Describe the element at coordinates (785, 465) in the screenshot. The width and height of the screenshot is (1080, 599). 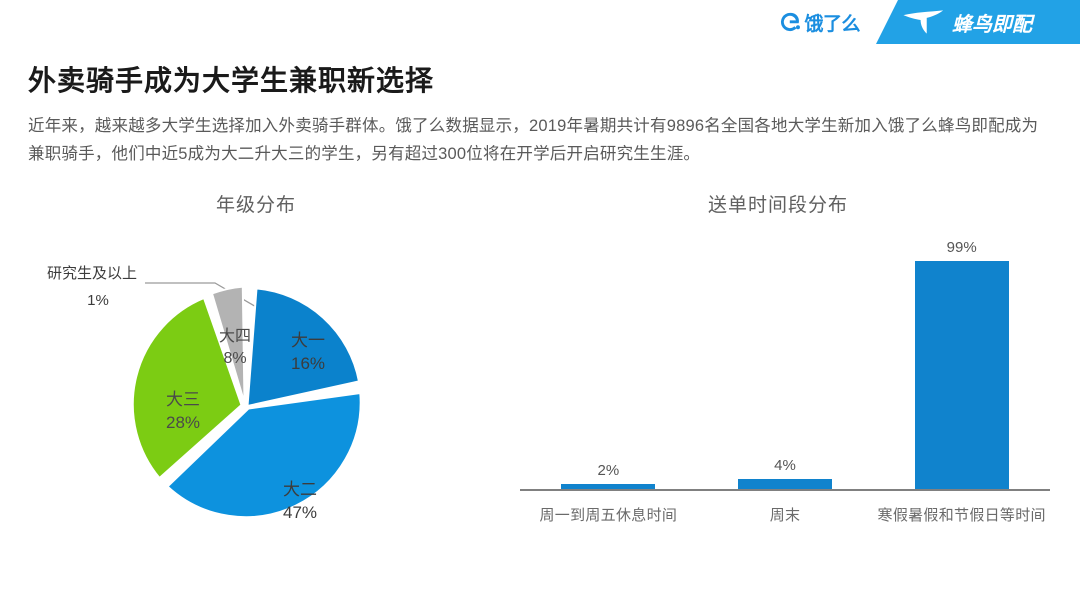
I see `bar-value-label: 4%` at that location.